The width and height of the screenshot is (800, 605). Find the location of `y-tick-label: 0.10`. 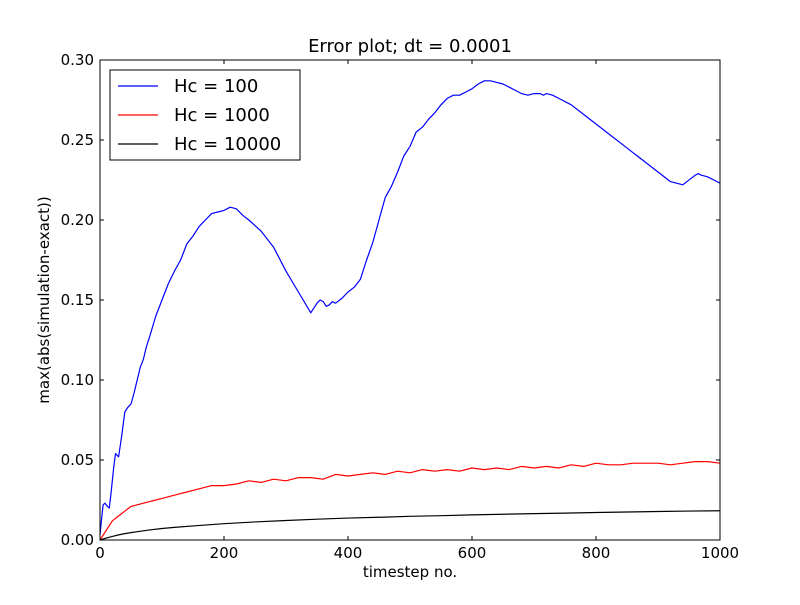

y-tick-label: 0.10 is located at coordinates (77, 380).